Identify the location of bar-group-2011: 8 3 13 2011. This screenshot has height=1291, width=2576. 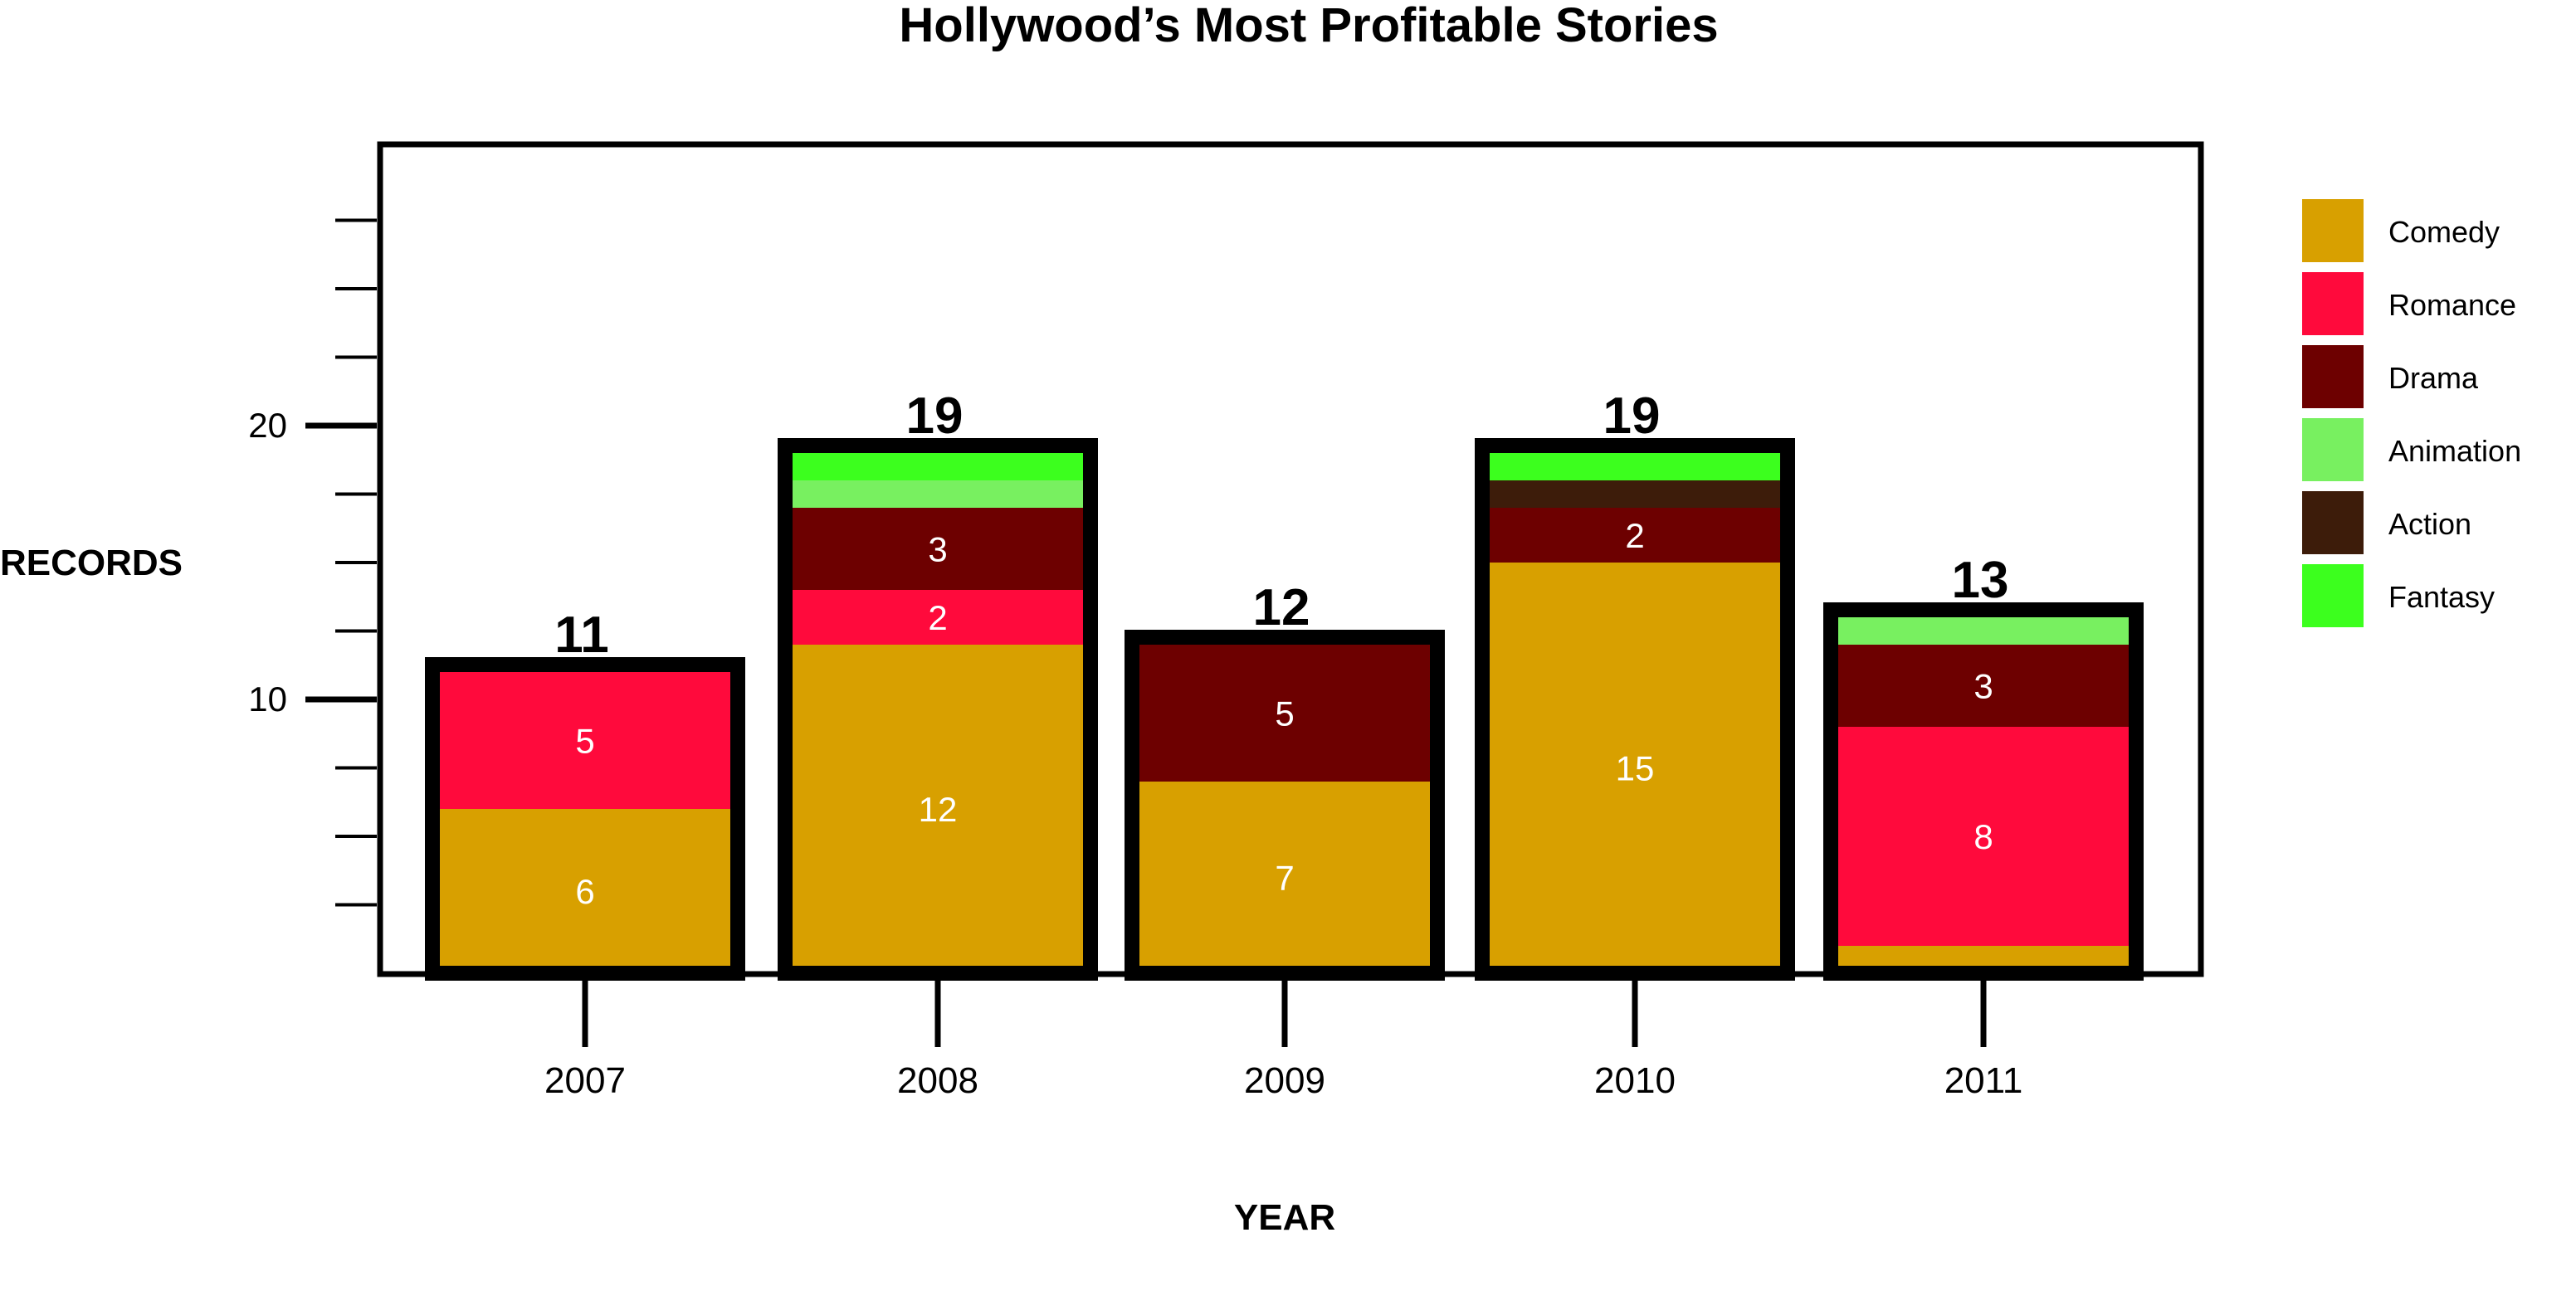
(1984, 827).